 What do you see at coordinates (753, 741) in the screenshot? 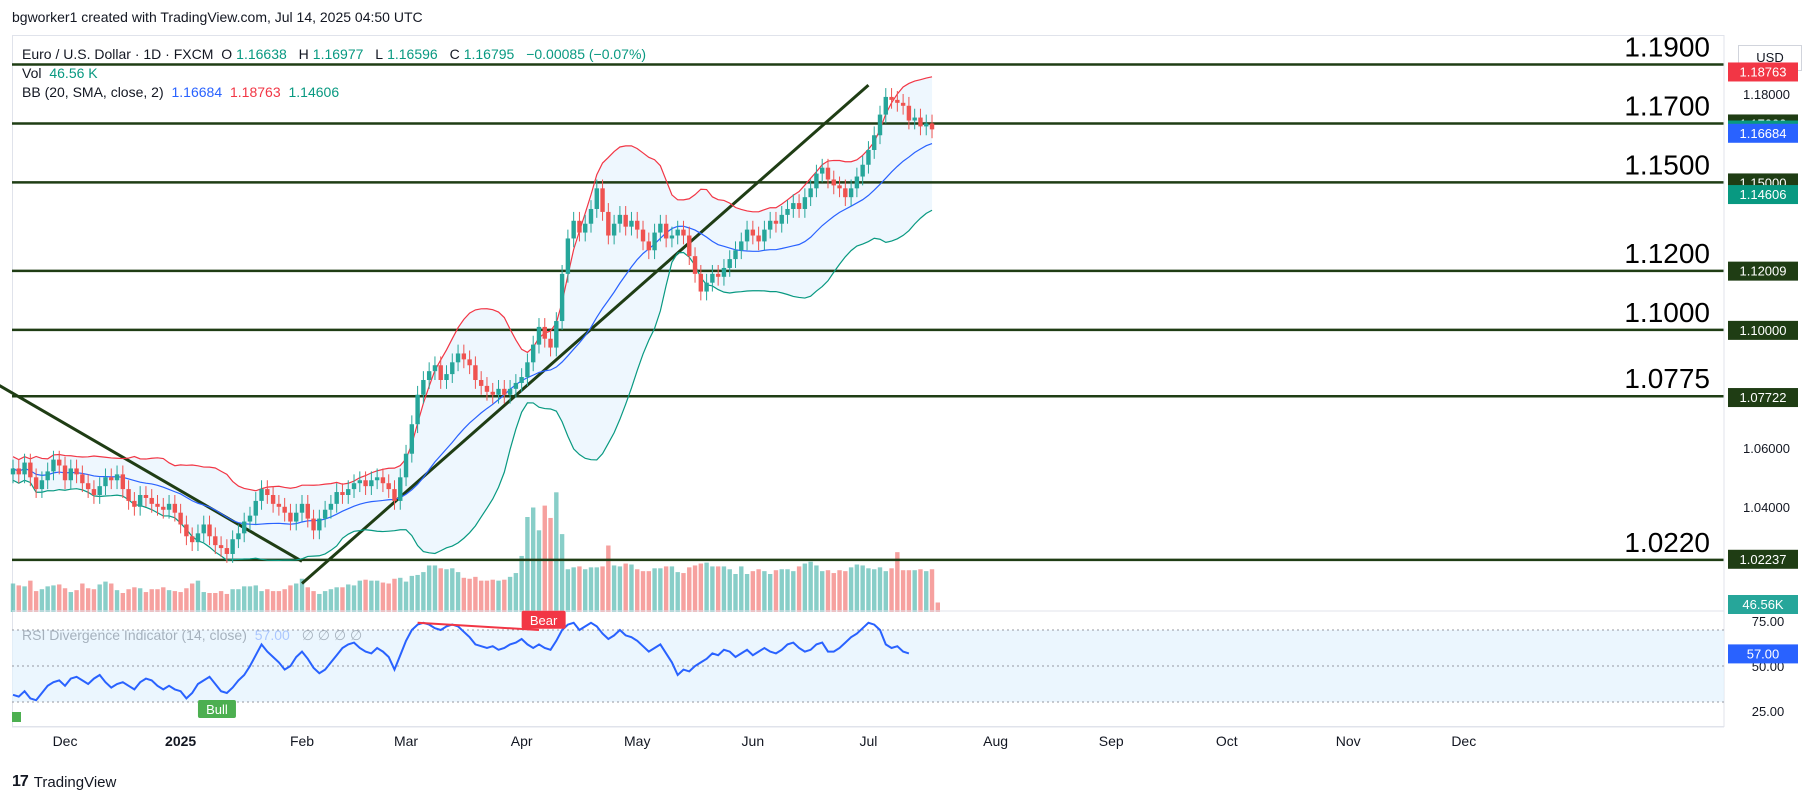
I see `time-tick-label: Jun` at bounding box center [753, 741].